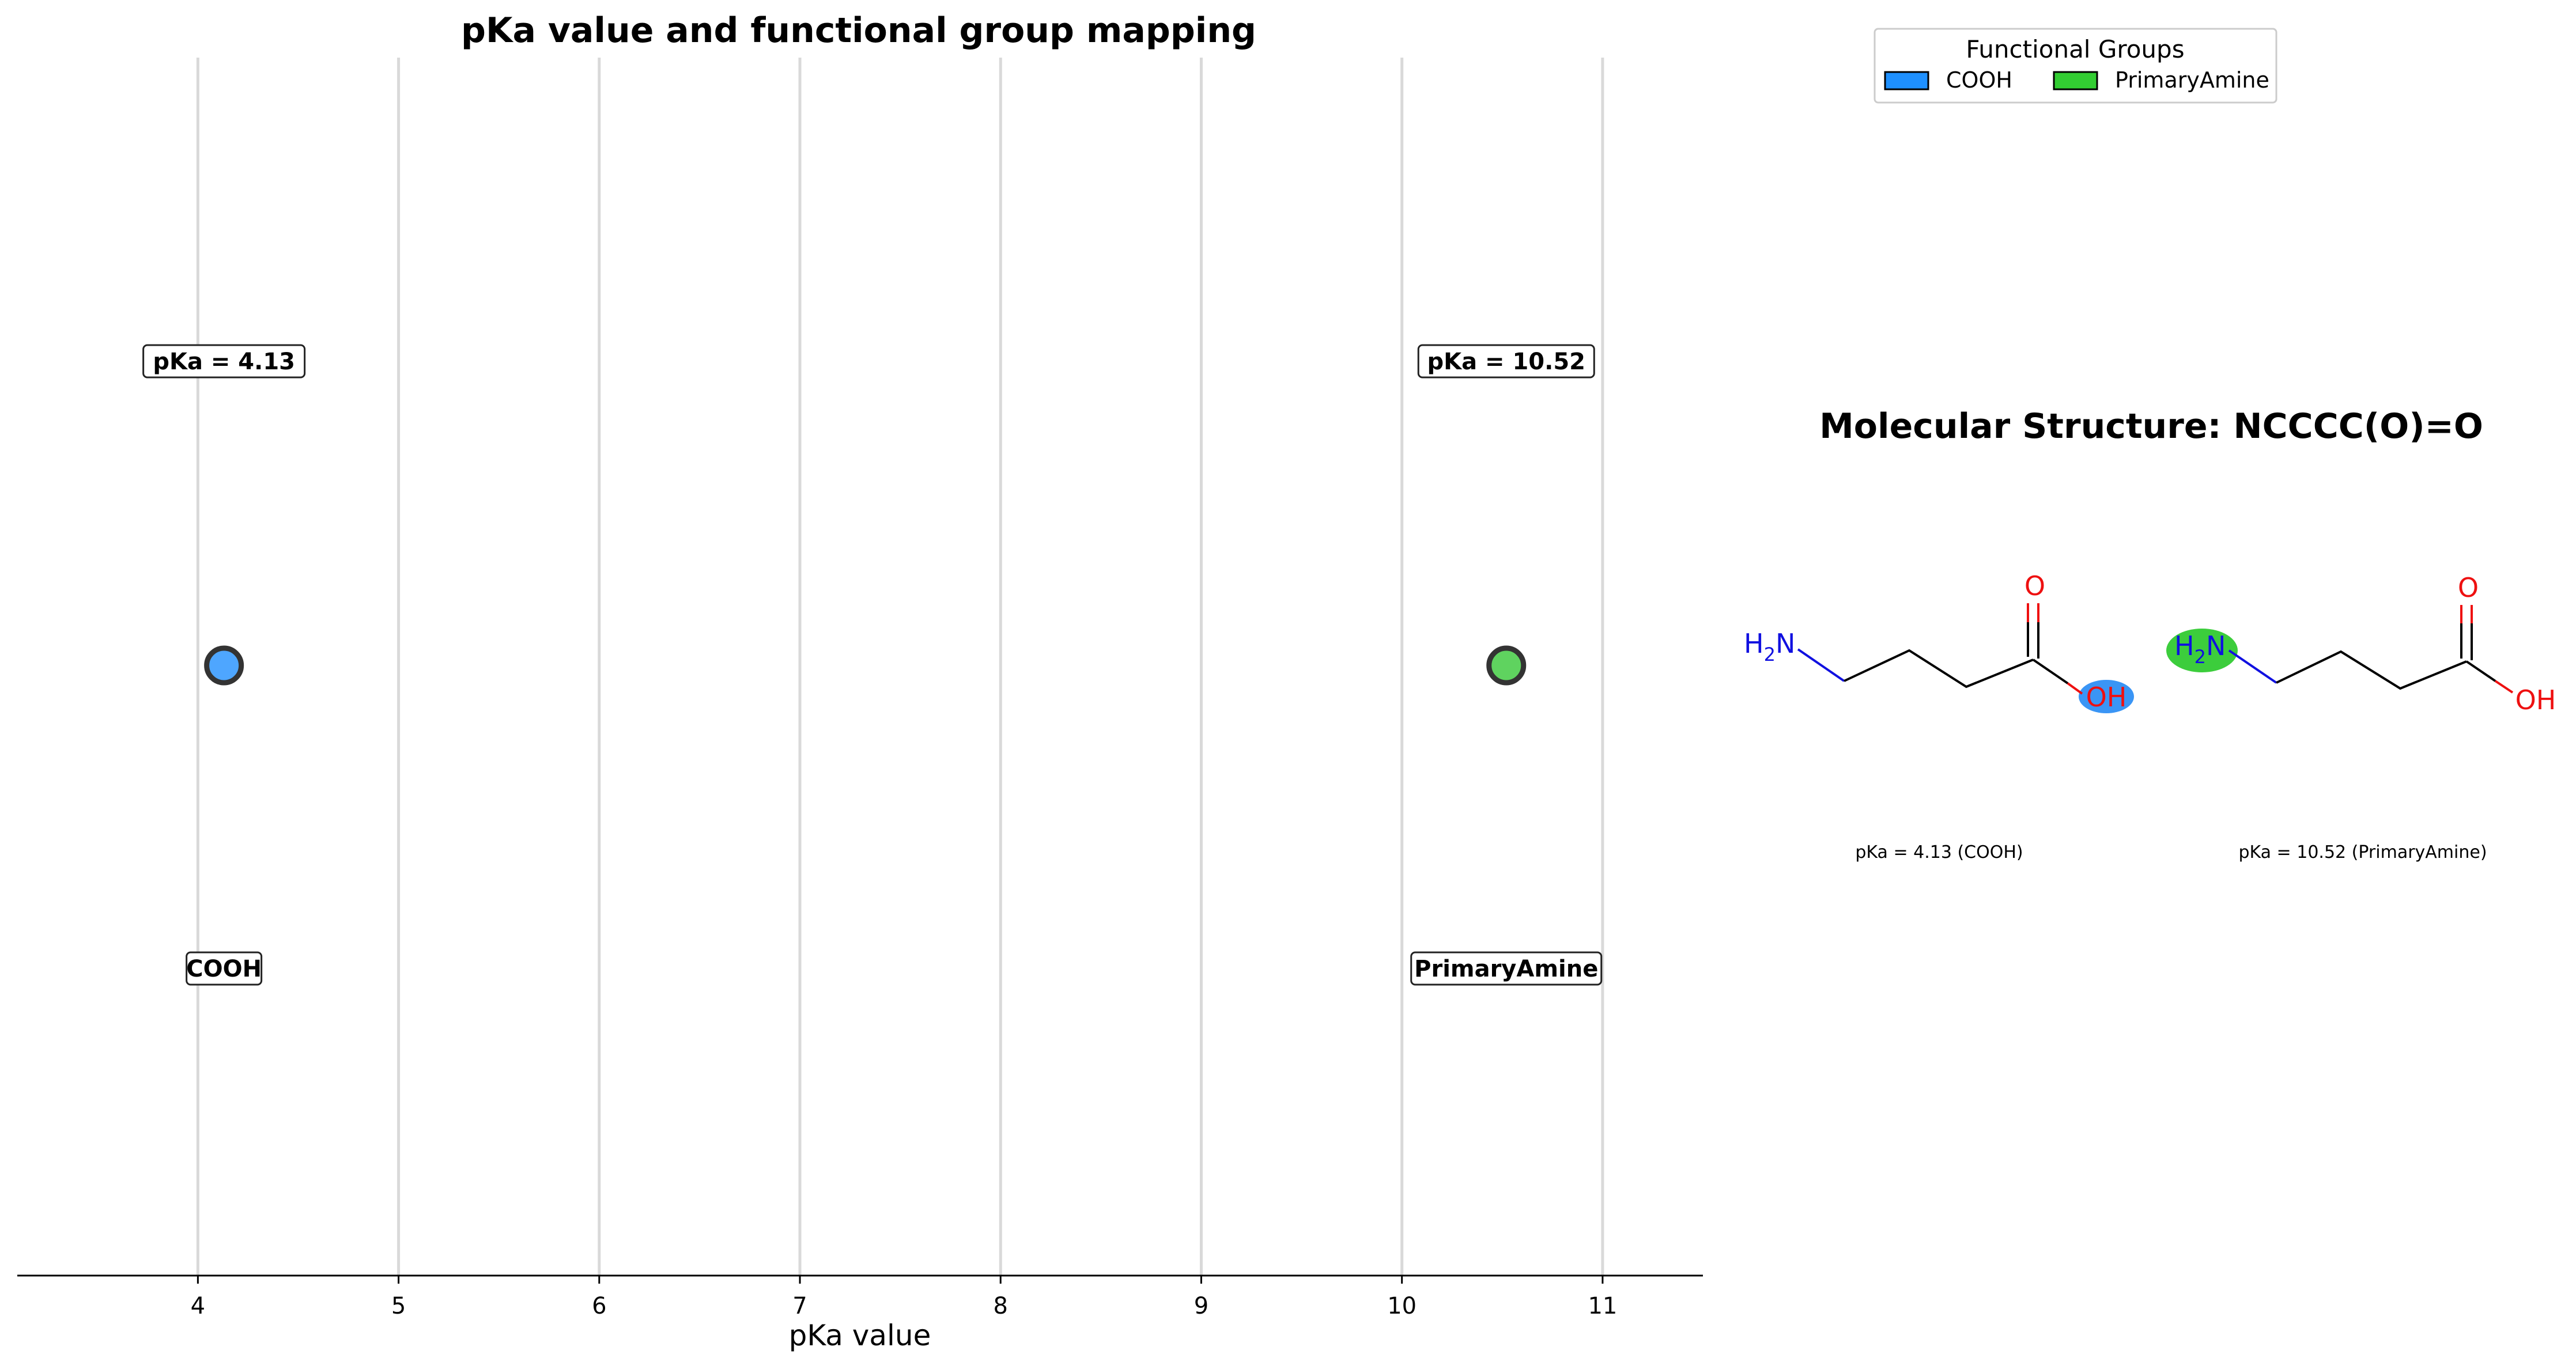  I want to click on group-label-cooh-box: COOH, so click(224, 968).